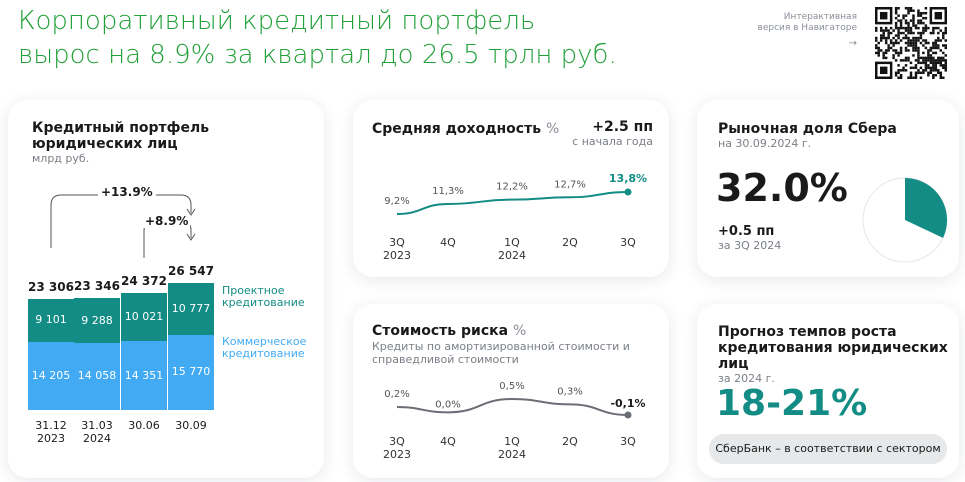  I want to click on legend-commercial-line-2: кредитование, so click(263, 353).